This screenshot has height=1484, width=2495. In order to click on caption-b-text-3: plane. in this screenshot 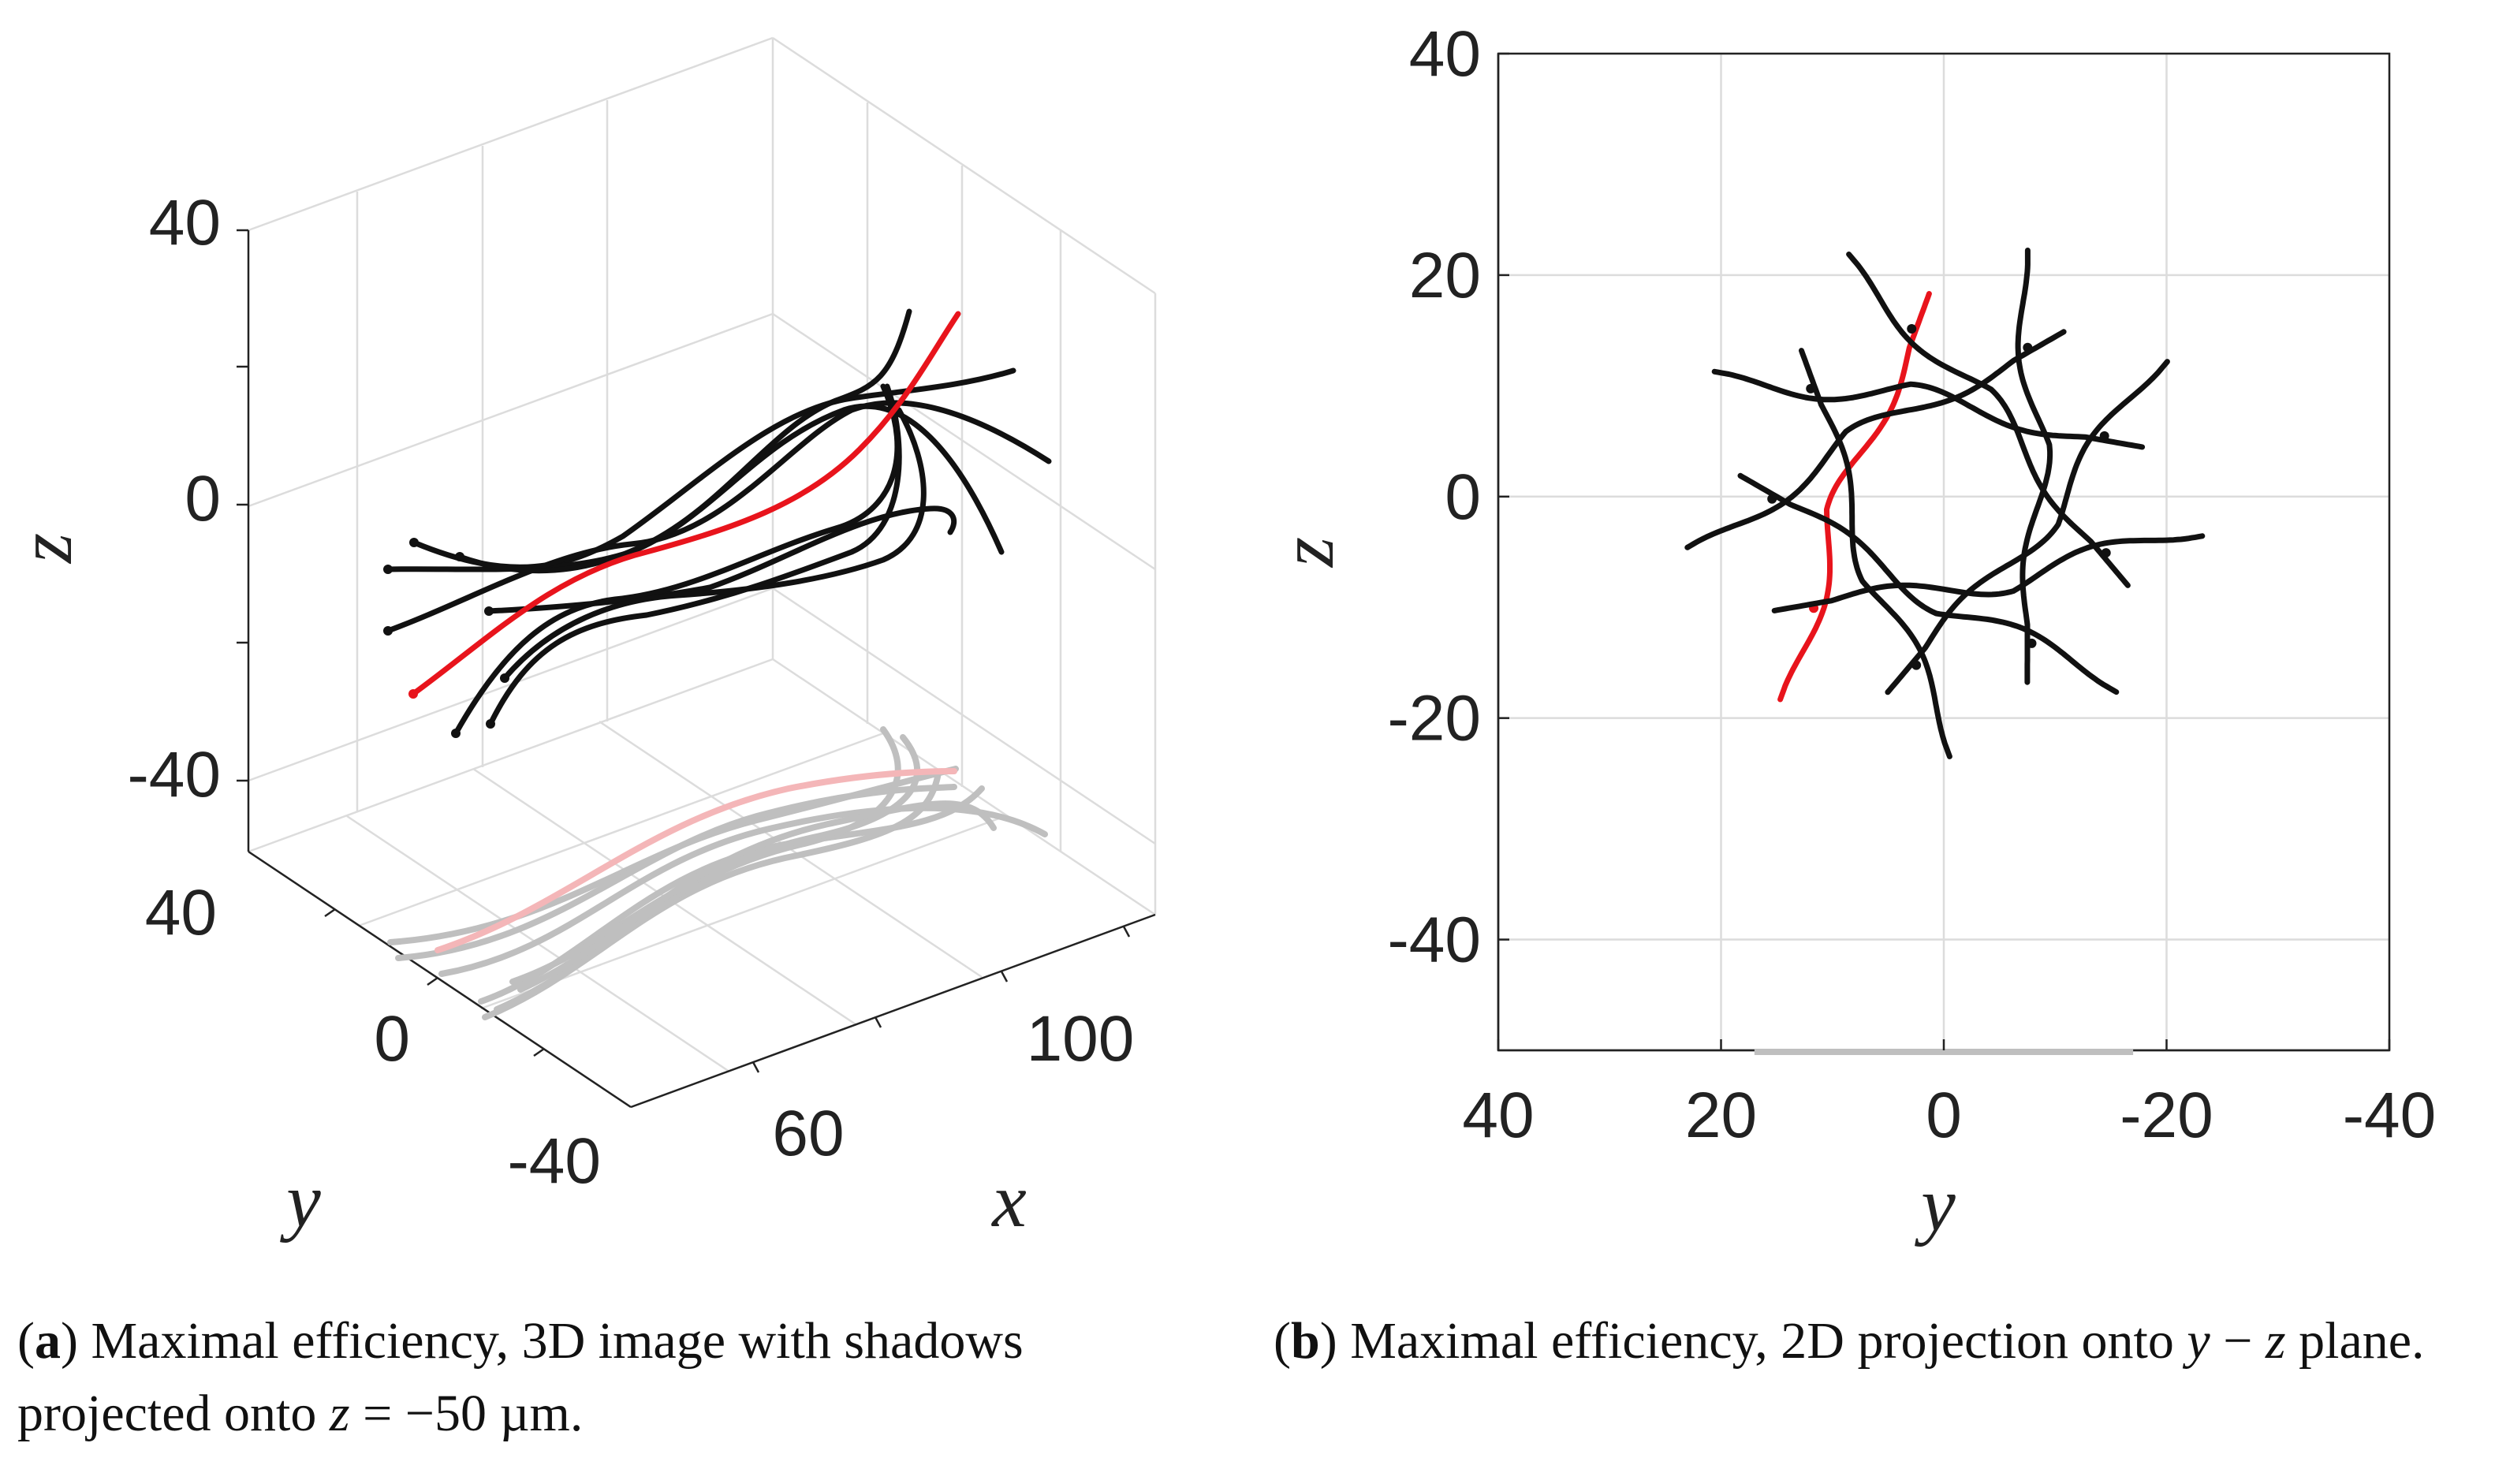, I will do `click(2355, 1341)`.